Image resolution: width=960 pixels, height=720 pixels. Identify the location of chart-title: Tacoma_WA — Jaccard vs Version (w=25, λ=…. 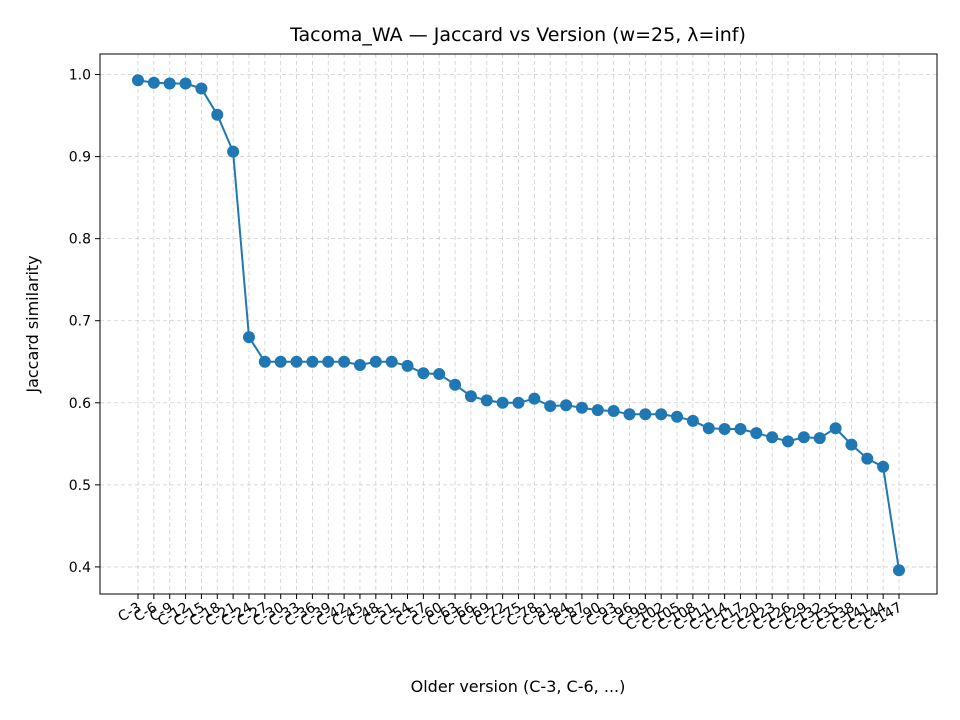
(517, 35).